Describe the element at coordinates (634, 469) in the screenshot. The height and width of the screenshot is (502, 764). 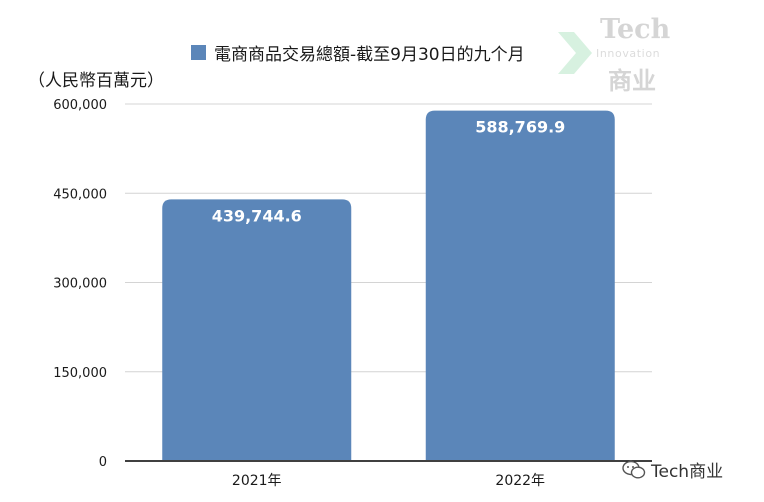
I see `wechat-icon` at that location.